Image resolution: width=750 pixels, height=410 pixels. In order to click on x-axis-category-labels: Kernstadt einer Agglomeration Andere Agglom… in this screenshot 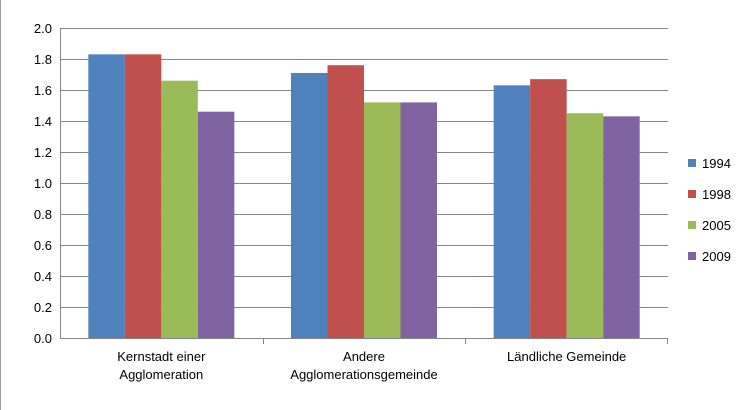, I will do `click(371, 365)`.